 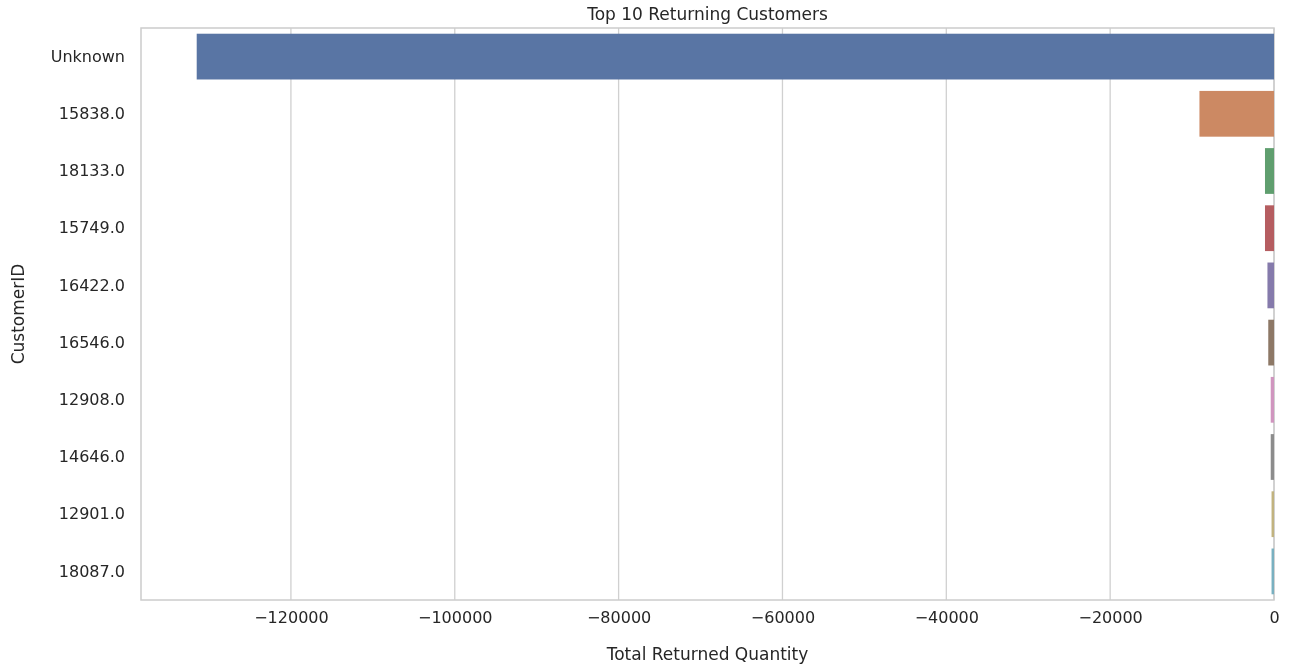 What do you see at coordinates (91, 342) in the screenshot?
I see `y-tick-label: 16546.0` at bounding box center [91, 342].